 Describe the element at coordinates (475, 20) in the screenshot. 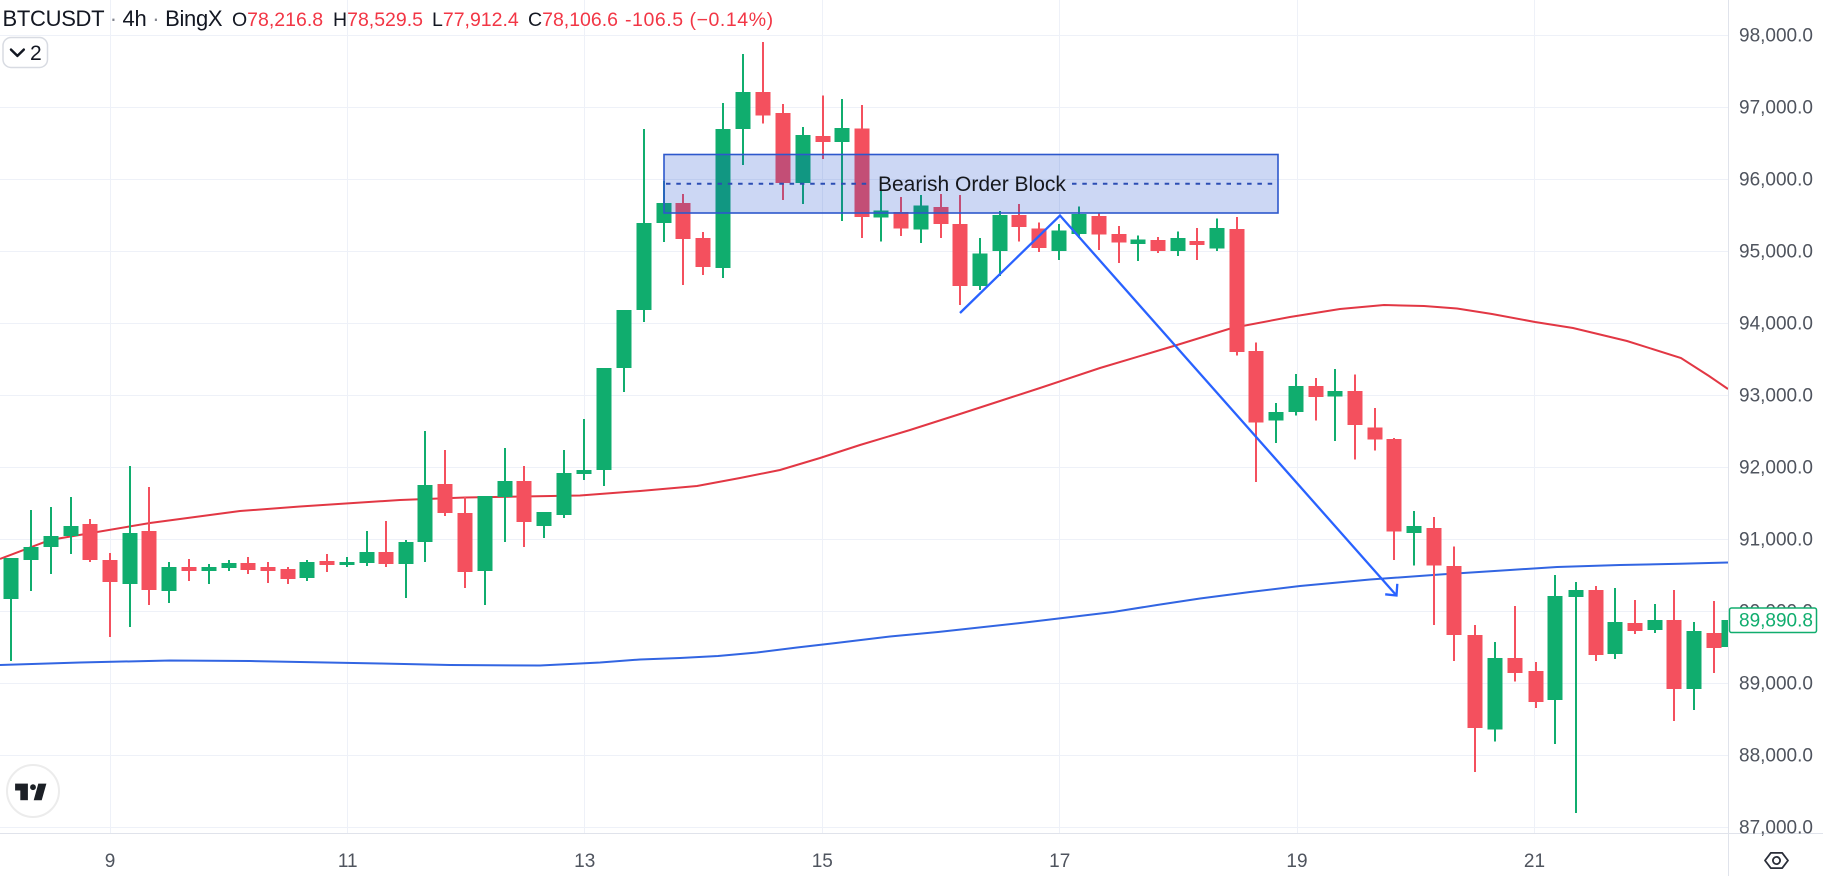

I see `svg-text: L77,912.4` at that location.